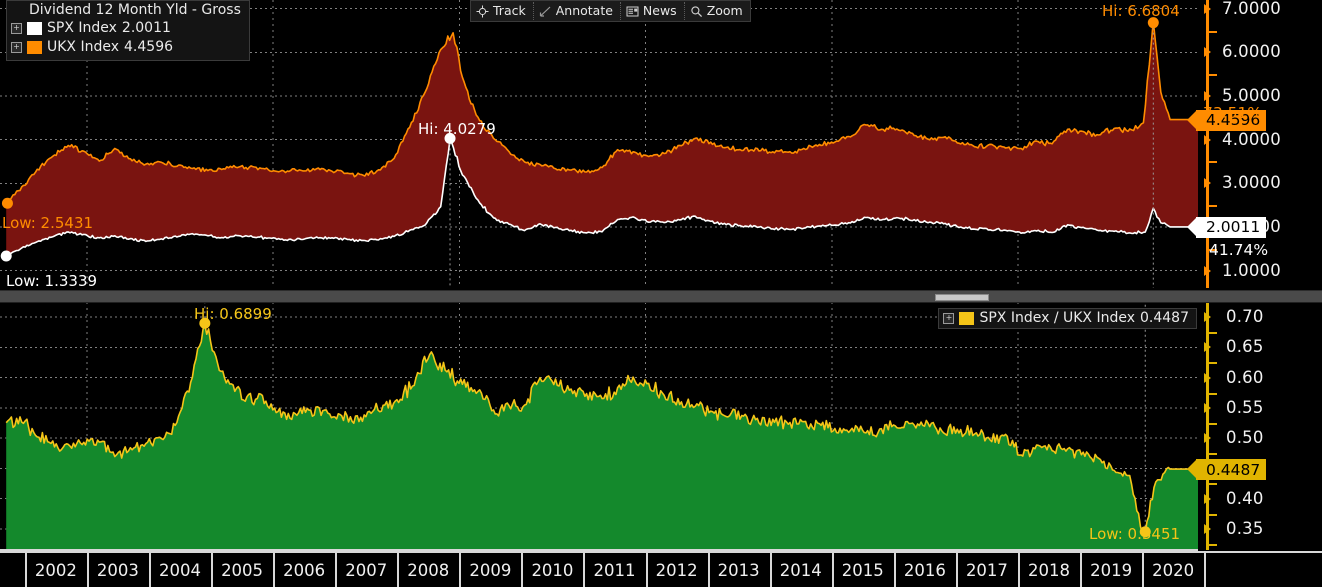 This screenshot has height=587, width=1322. What do you see at coordinates (1049, 570) in the screenshot?
I see `x-axis-tick-2018: 2018` at bounding box center [1049, 570].